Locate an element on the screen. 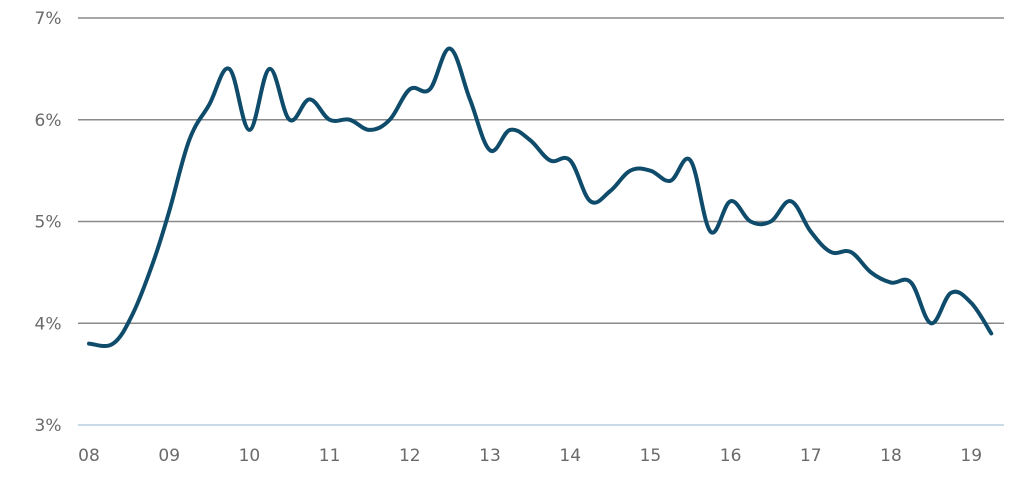 This screenshot has height=501, width=1024. x-tick-label: 19 is located at coordinates (971, 456).